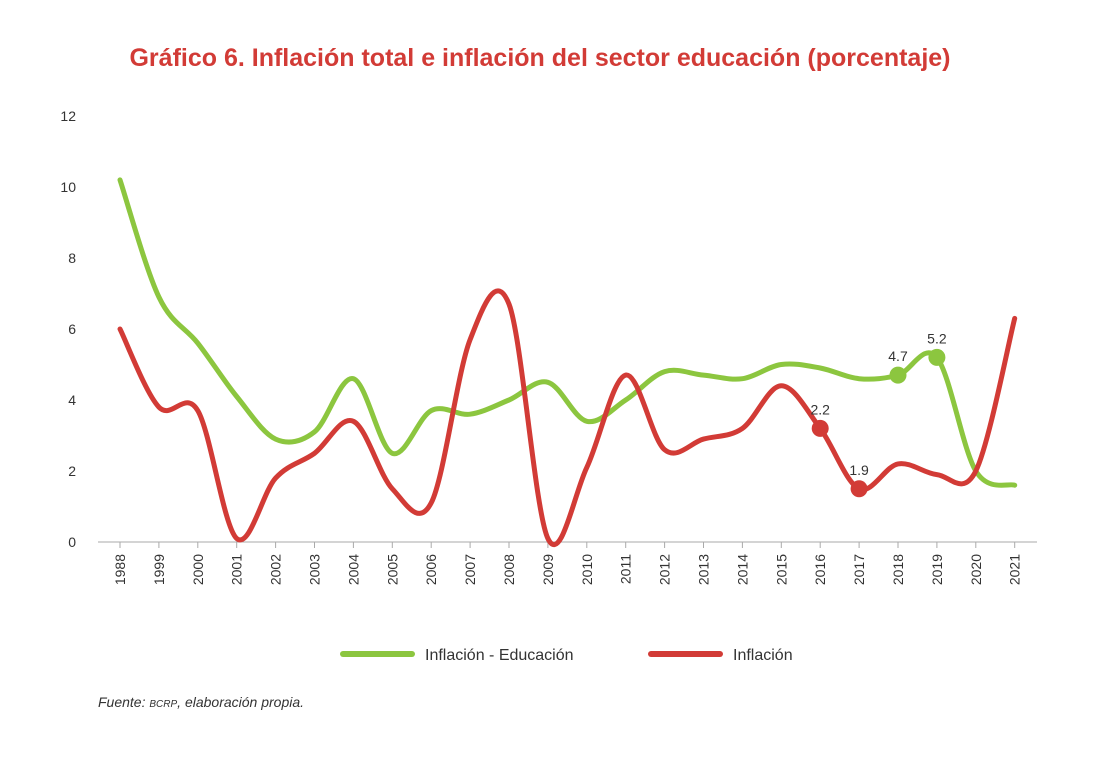 This screenshot has height=776, width=1100. I want to click on x-tick-label: 2021, so click(1015, 569).